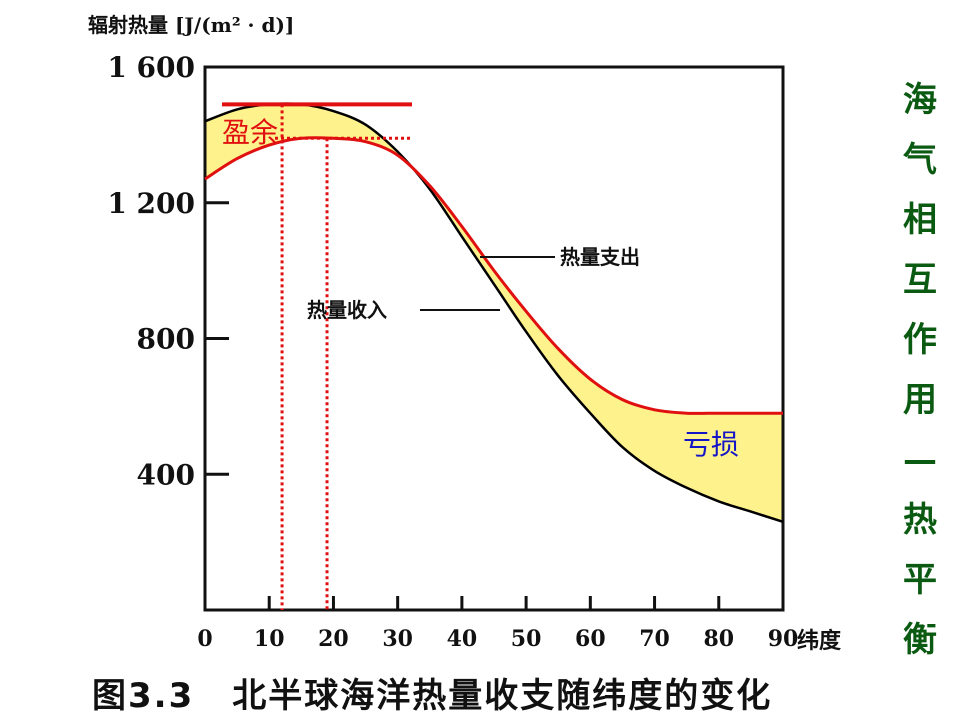  I want to click on figure-caption: 图3.3 北半球海洋热量收支随纬度的变化, so click(432, 692).